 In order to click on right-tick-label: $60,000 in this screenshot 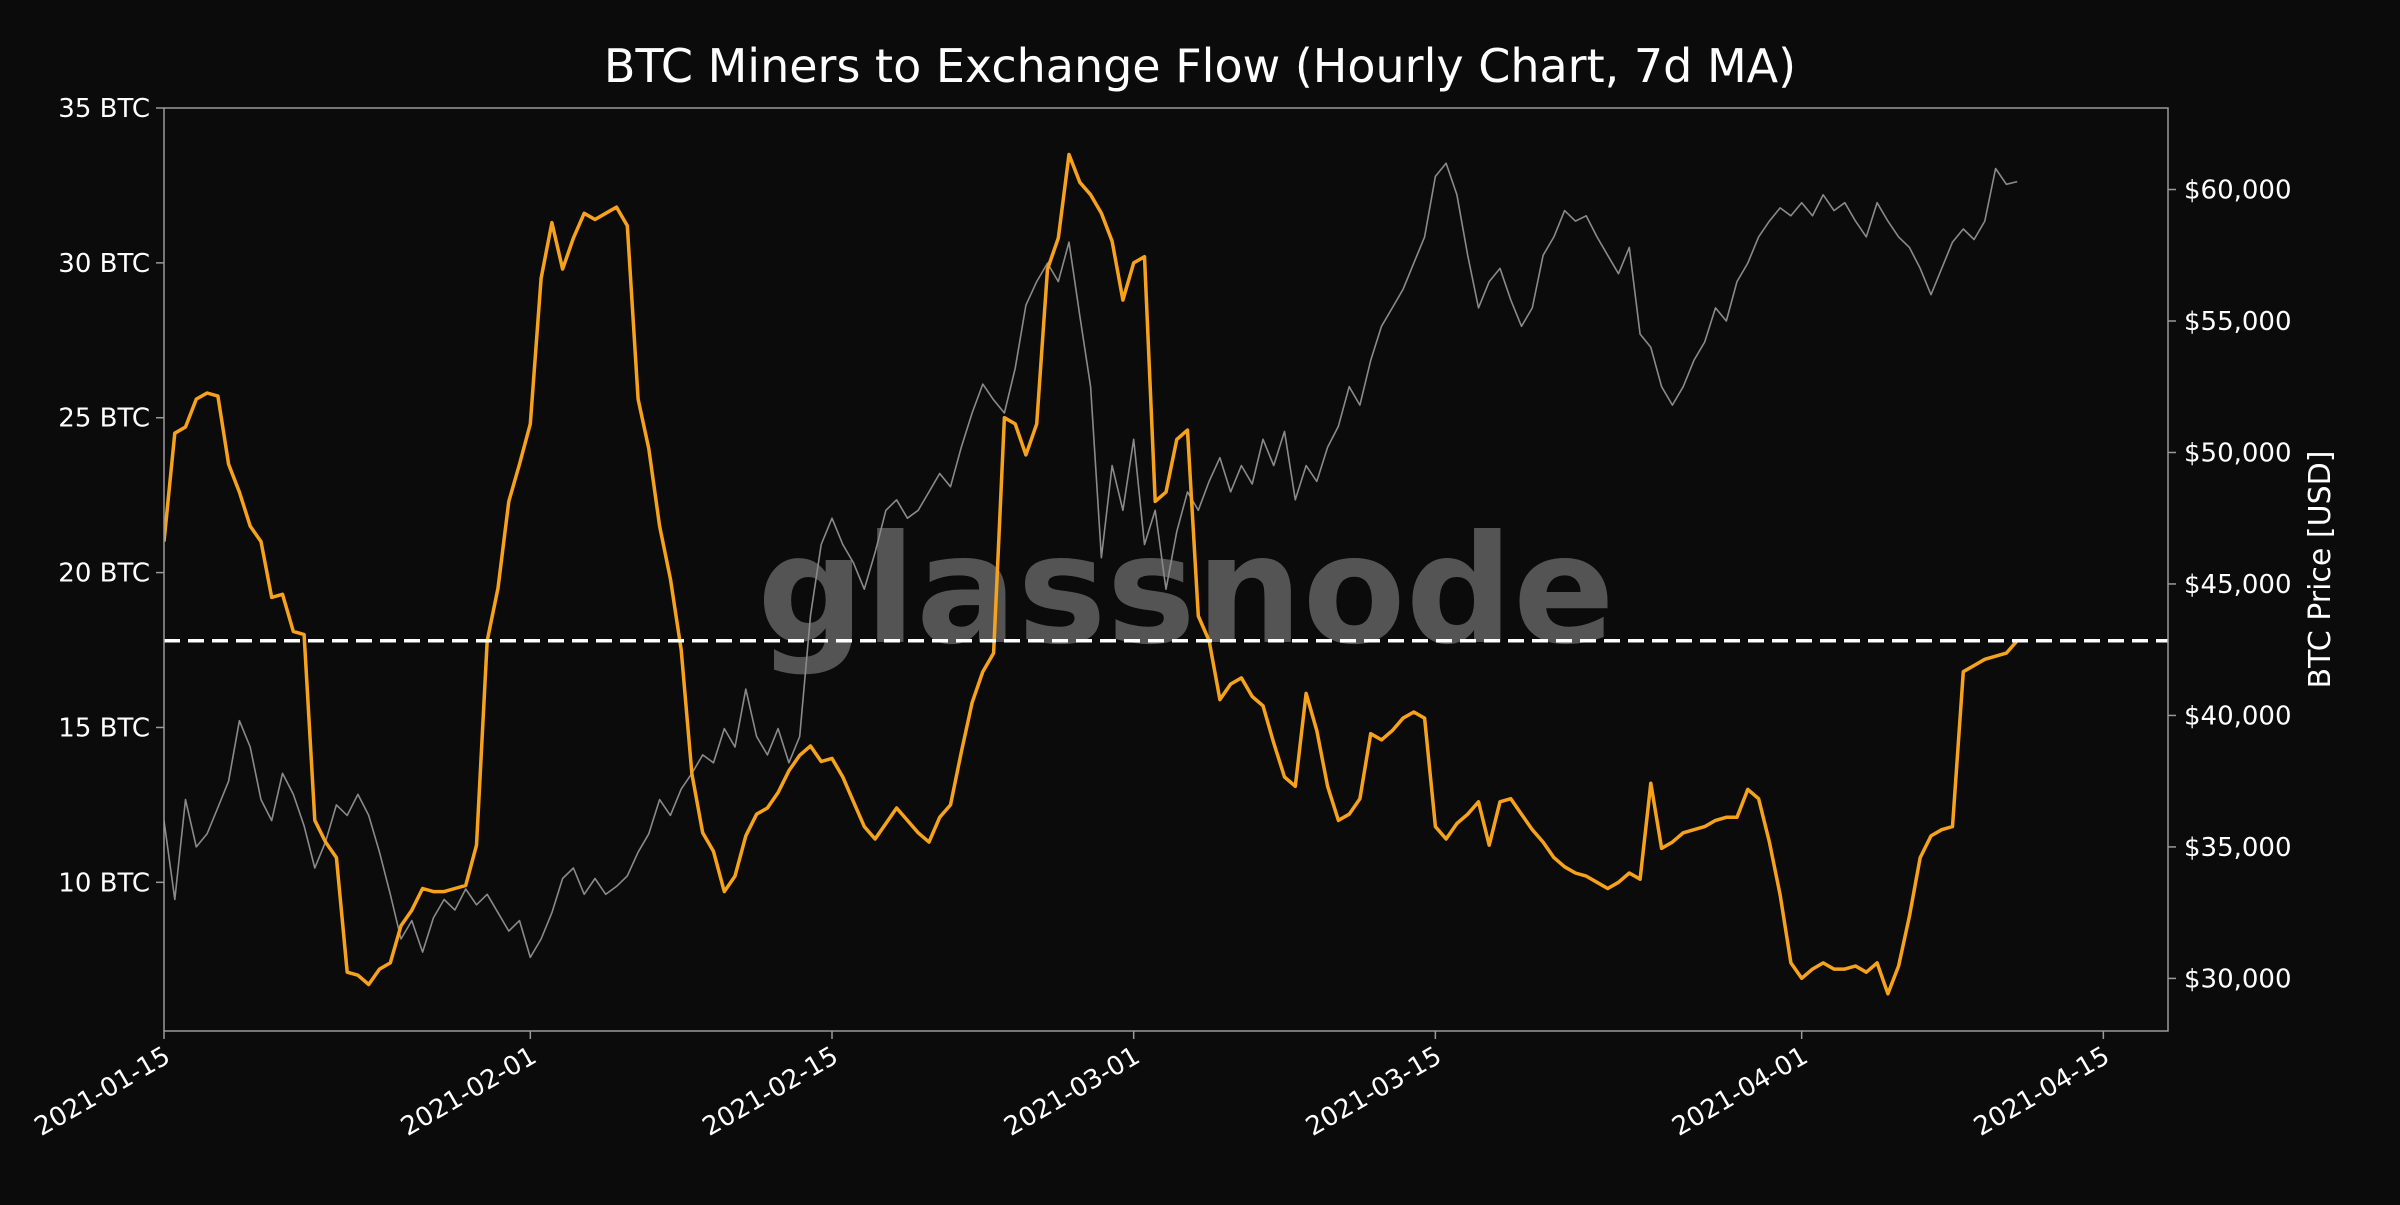, I will do `click(2238, 191)`.